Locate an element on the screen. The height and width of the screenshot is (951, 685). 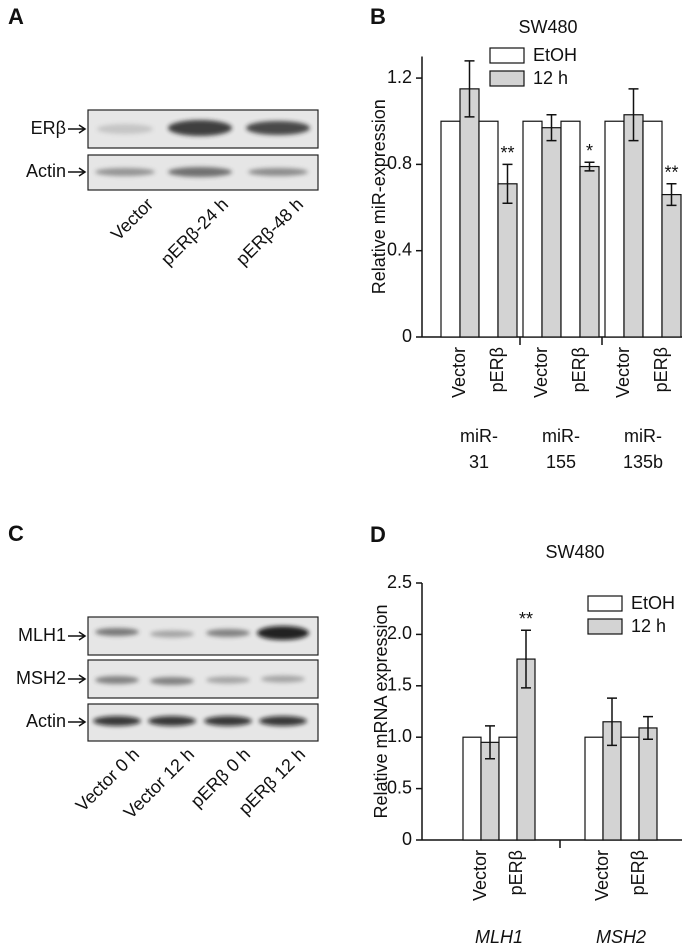
y-tick-label: 2.0 is located at coordinates (399, 633).